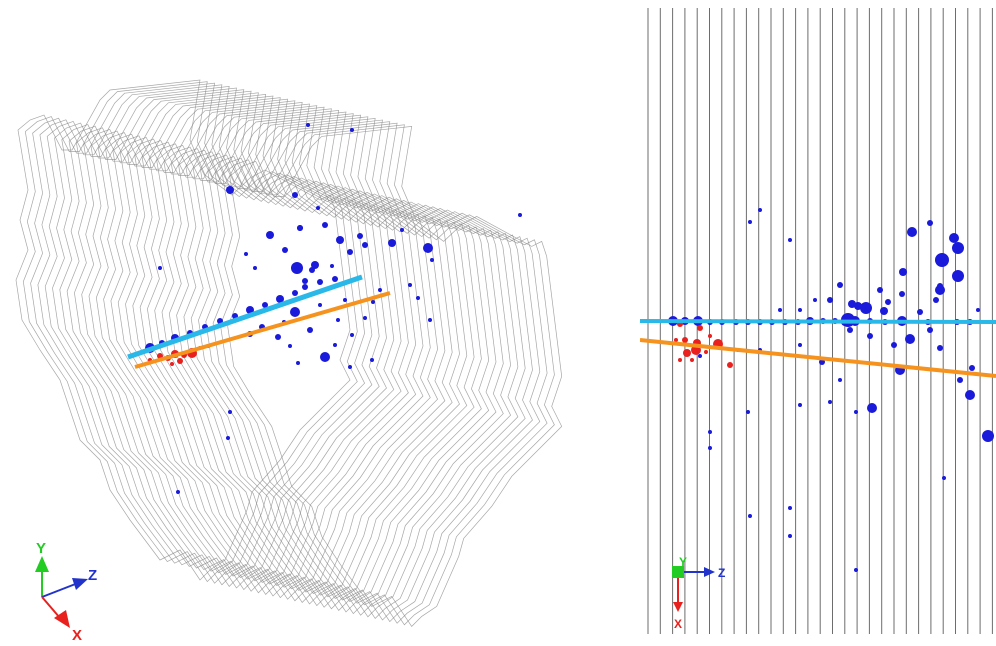  Describe the element at coordinates (683, 562) in the screenshot. I see `y-axis-label: Y` at that location.